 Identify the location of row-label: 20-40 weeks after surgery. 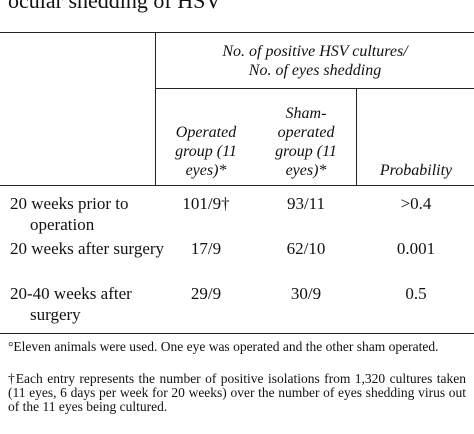
(71, 304).